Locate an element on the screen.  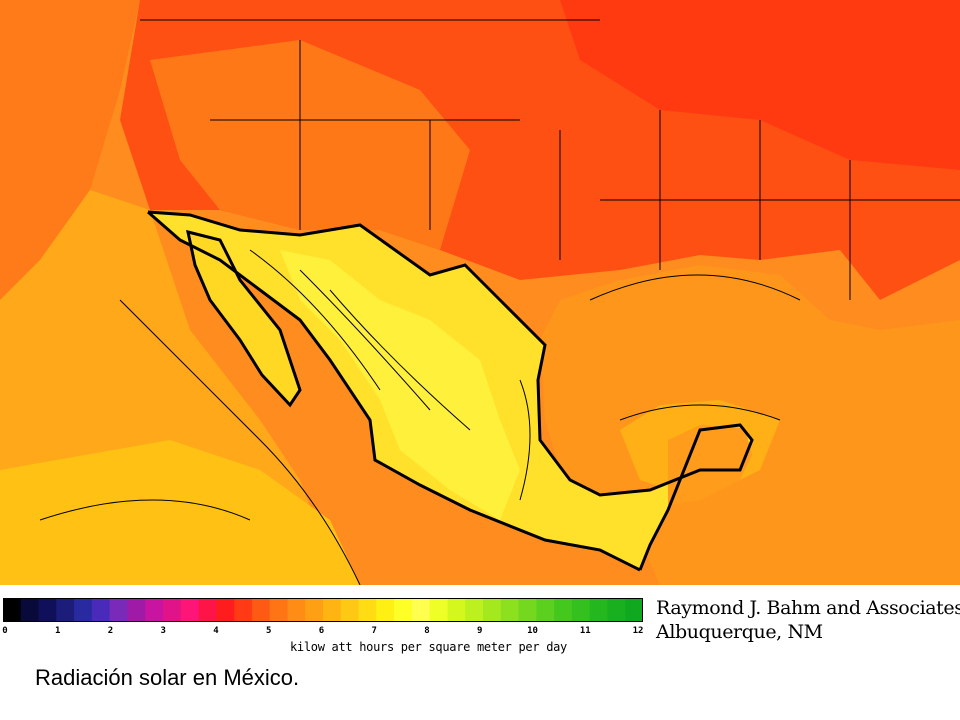
scale-tick-label: 12 is located at coordinates (638, 631).